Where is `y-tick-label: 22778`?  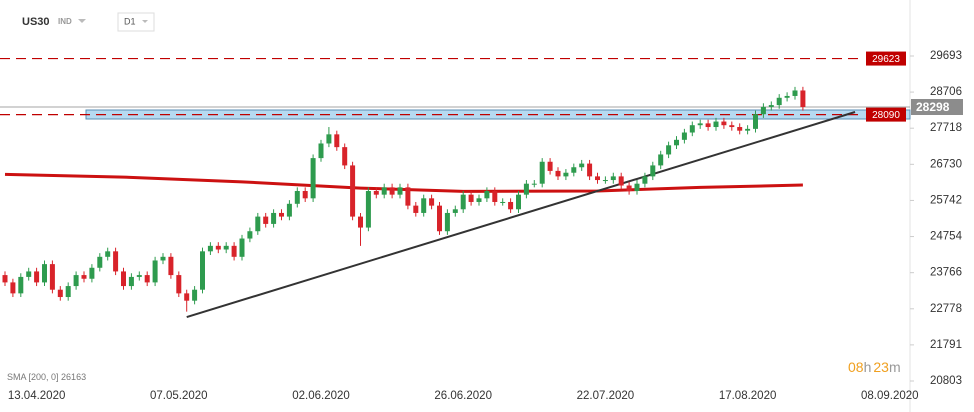 y-tick-label: 22778 is located at coordinates (946, 309).